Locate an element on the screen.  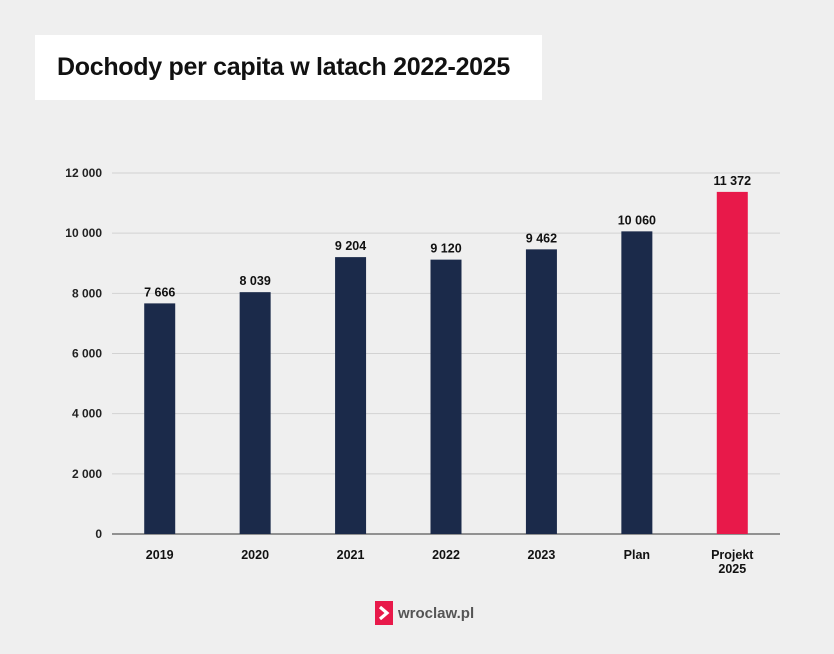
data-label: 11 372 is located at coordinates (733, 181).